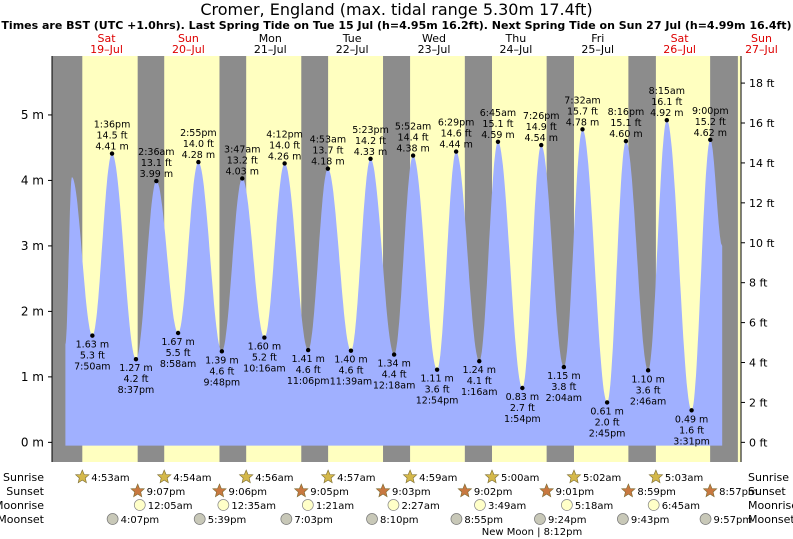 This screenshot has height=539, width=793. What do you see at coordinates (437, 401) in the screenshot?
I see `tide-time-label: 12:54pm` at bounding box center [437, 401].